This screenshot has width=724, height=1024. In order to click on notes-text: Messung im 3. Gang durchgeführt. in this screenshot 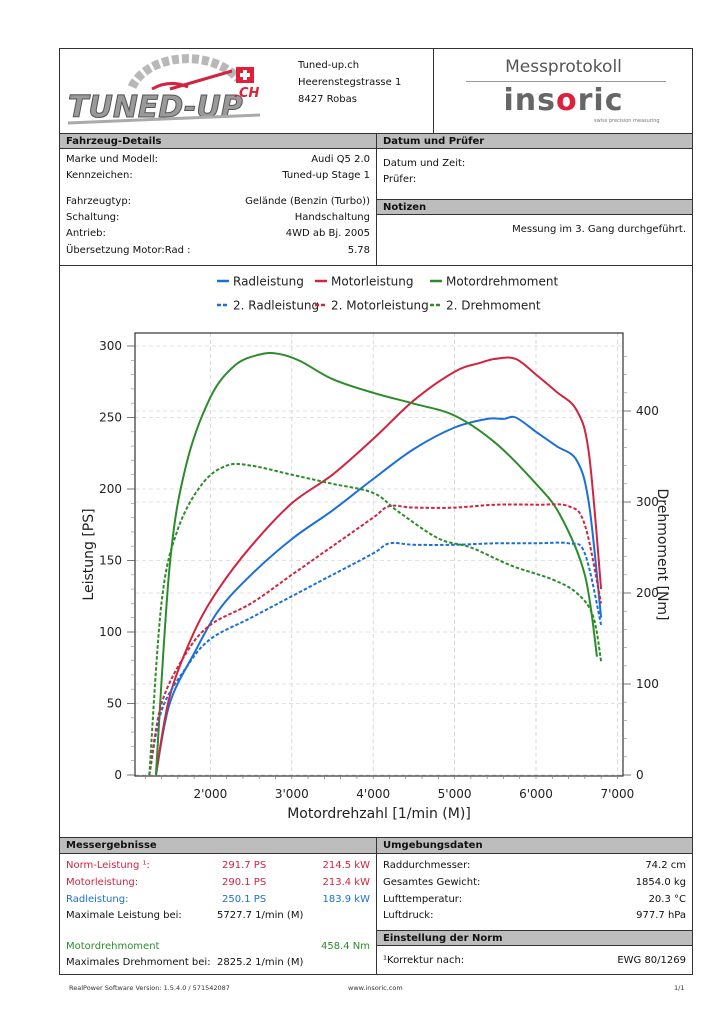, I will do `click(599, 229)`.